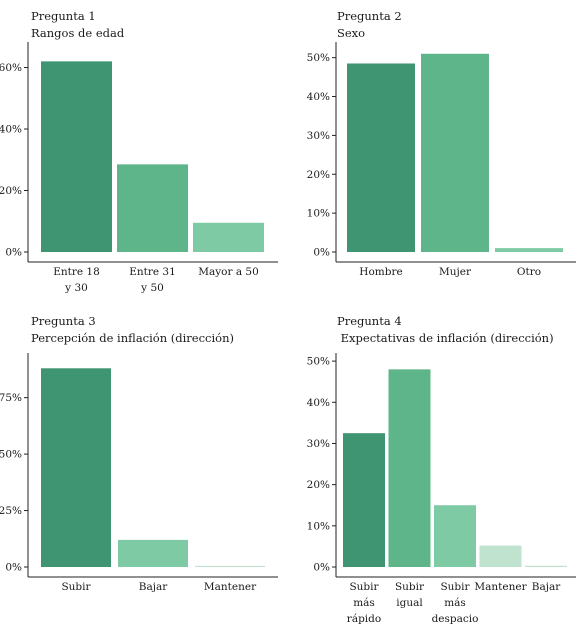 Image resolution: width=584 pixels, height=630 pixels. I want to click on chart-title: Pregunta 1, so click(63, 16).